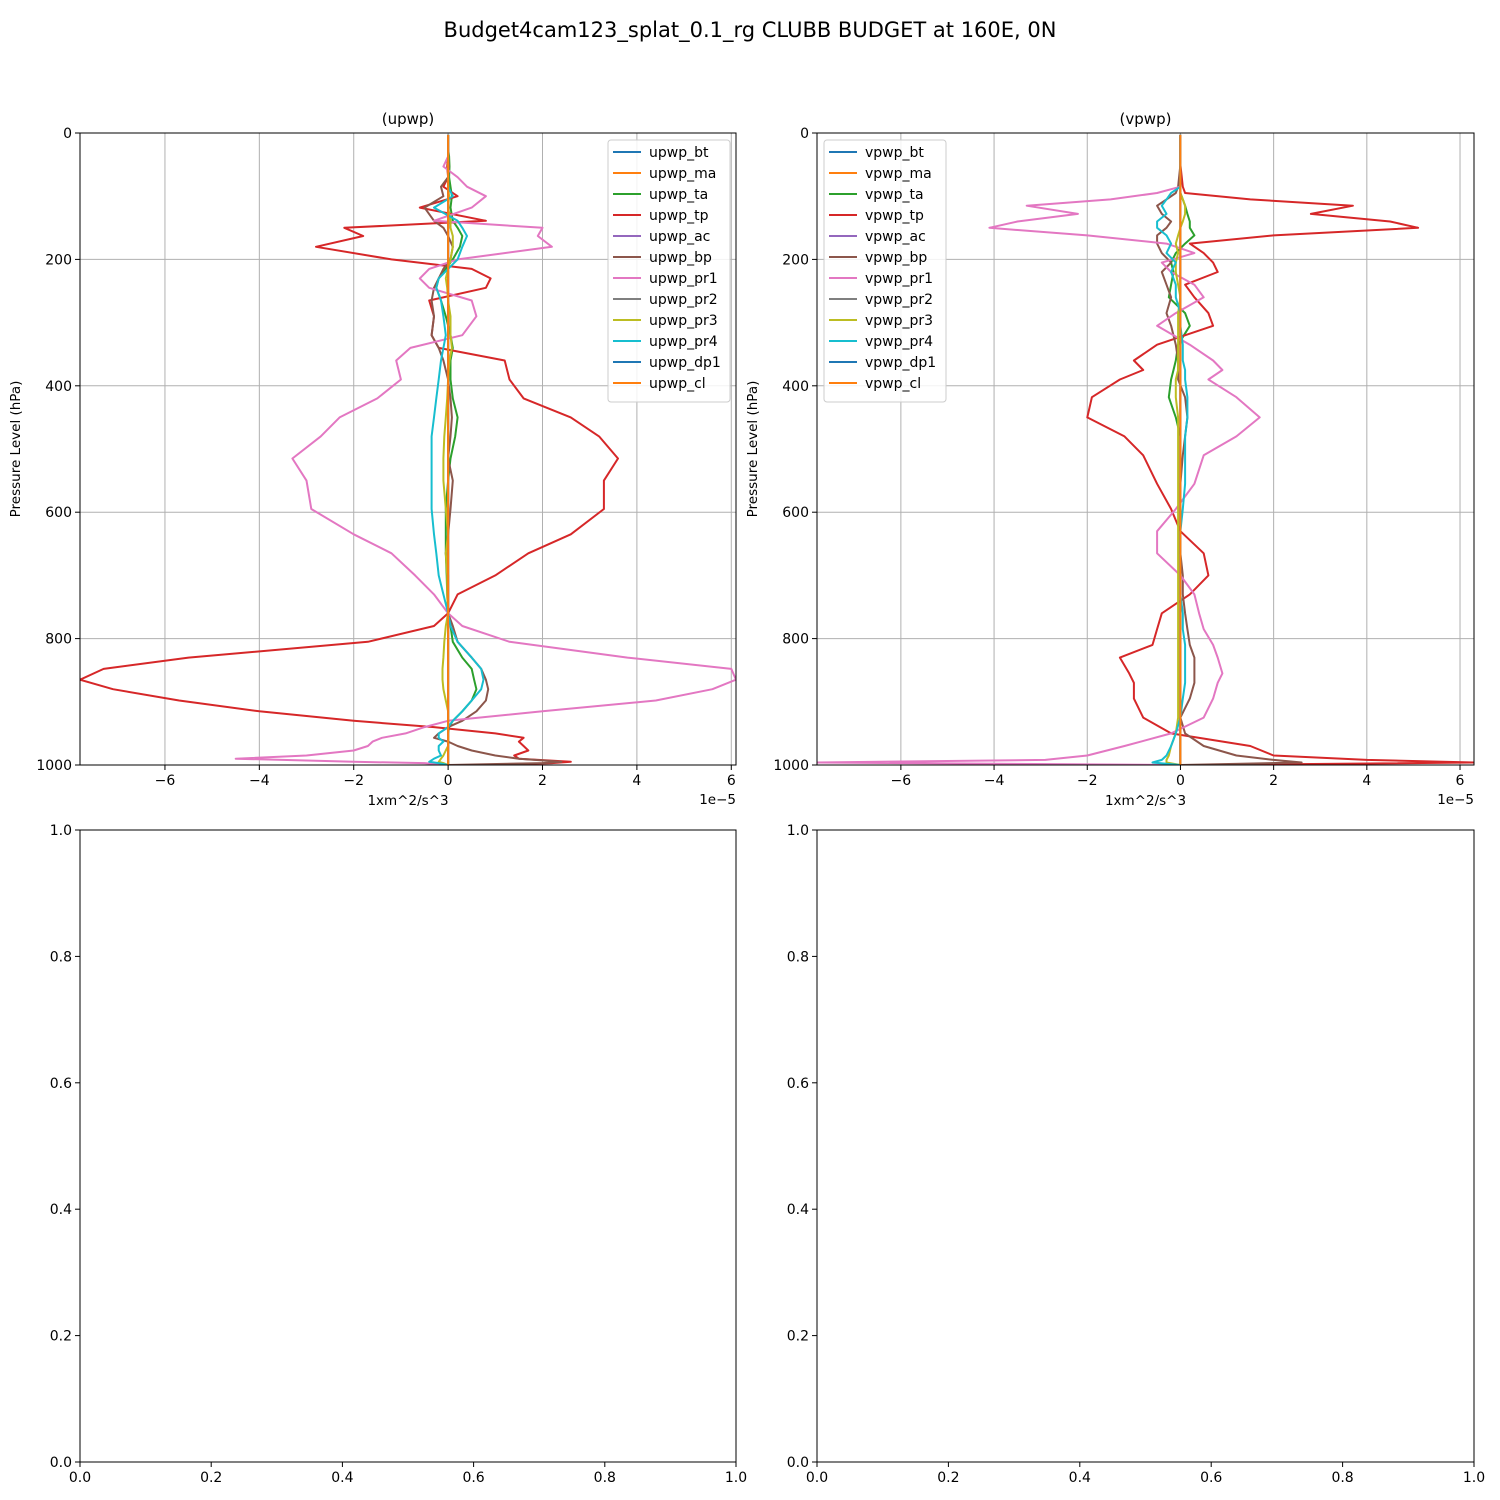  Describe the element at coordinates (678, 195) in the screenshot. I see `legend-label-upwp_ta: upwp_ta` at that location.